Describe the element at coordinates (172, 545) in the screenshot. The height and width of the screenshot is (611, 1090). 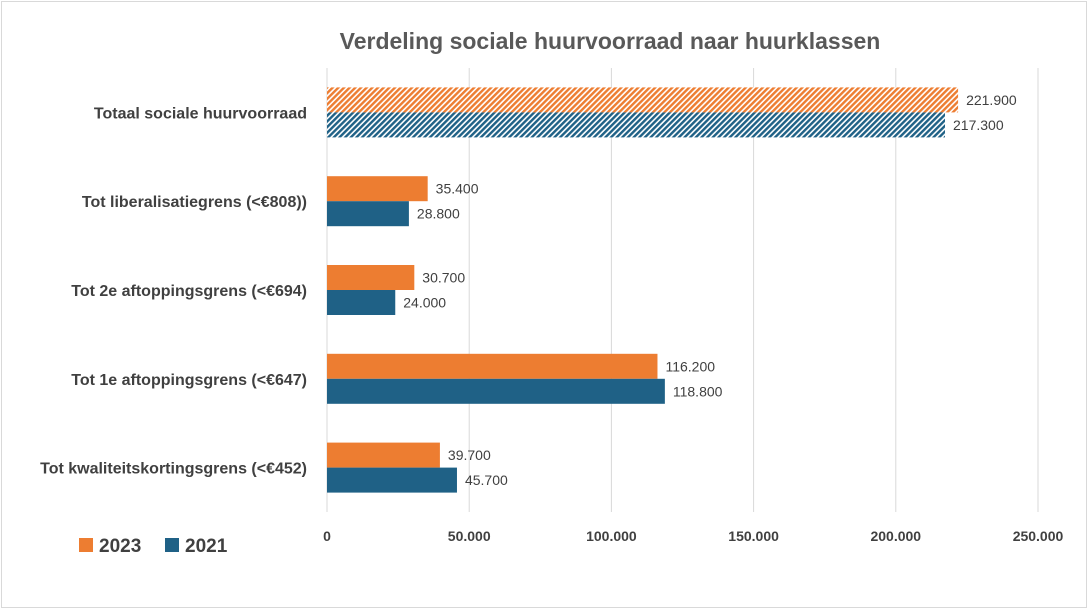
I see `legend-swatch-2021` at that location.